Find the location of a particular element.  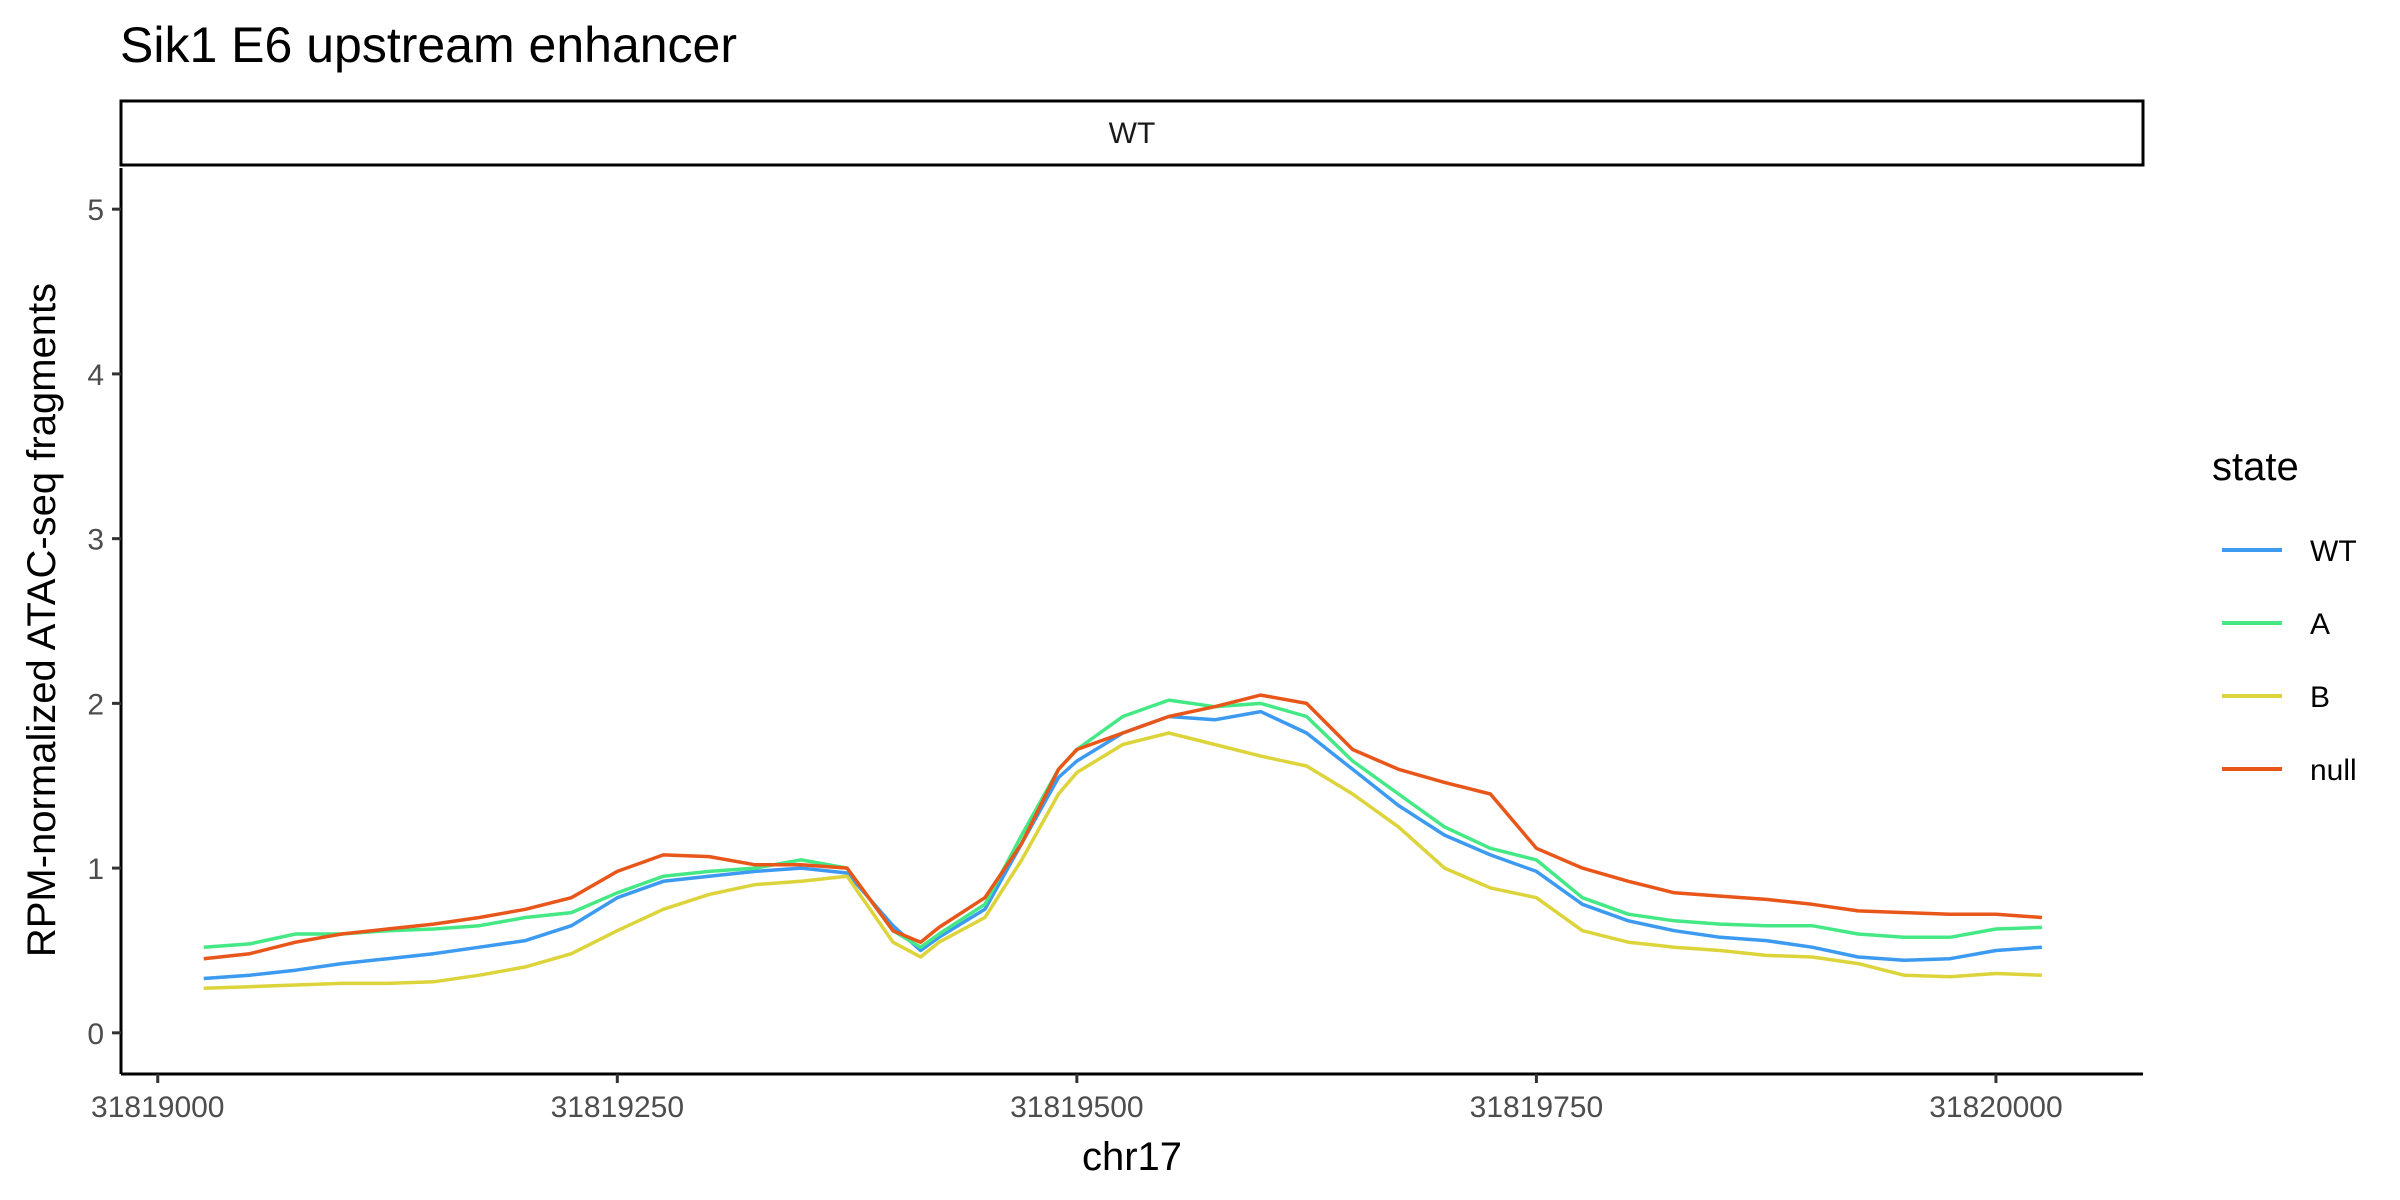

x-tick-label: 31819750 is located at coordinates (1536, 1107).